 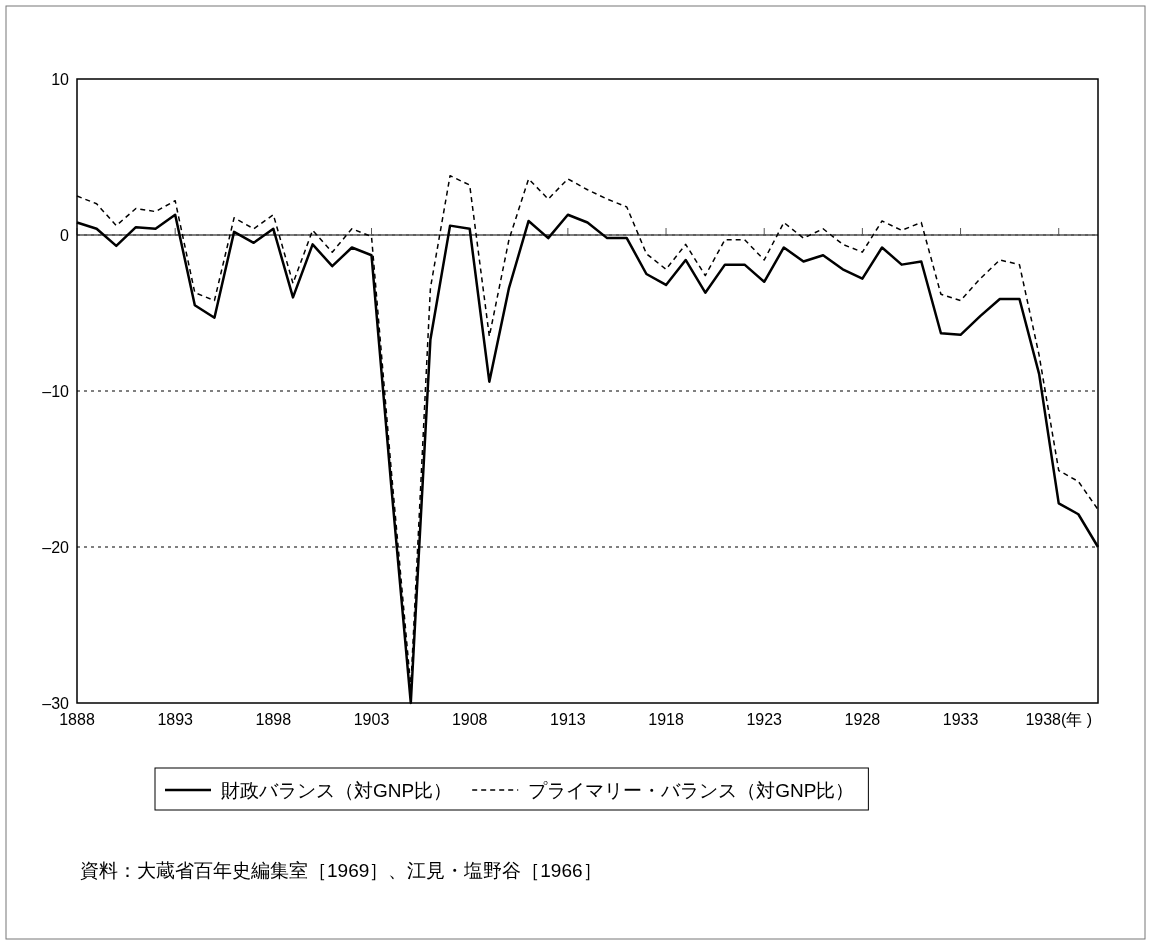 What do you see at coordinates (568, 719) in the screenshot?
I see `x-tick-label: 1913` at bounding box center [568, 719].